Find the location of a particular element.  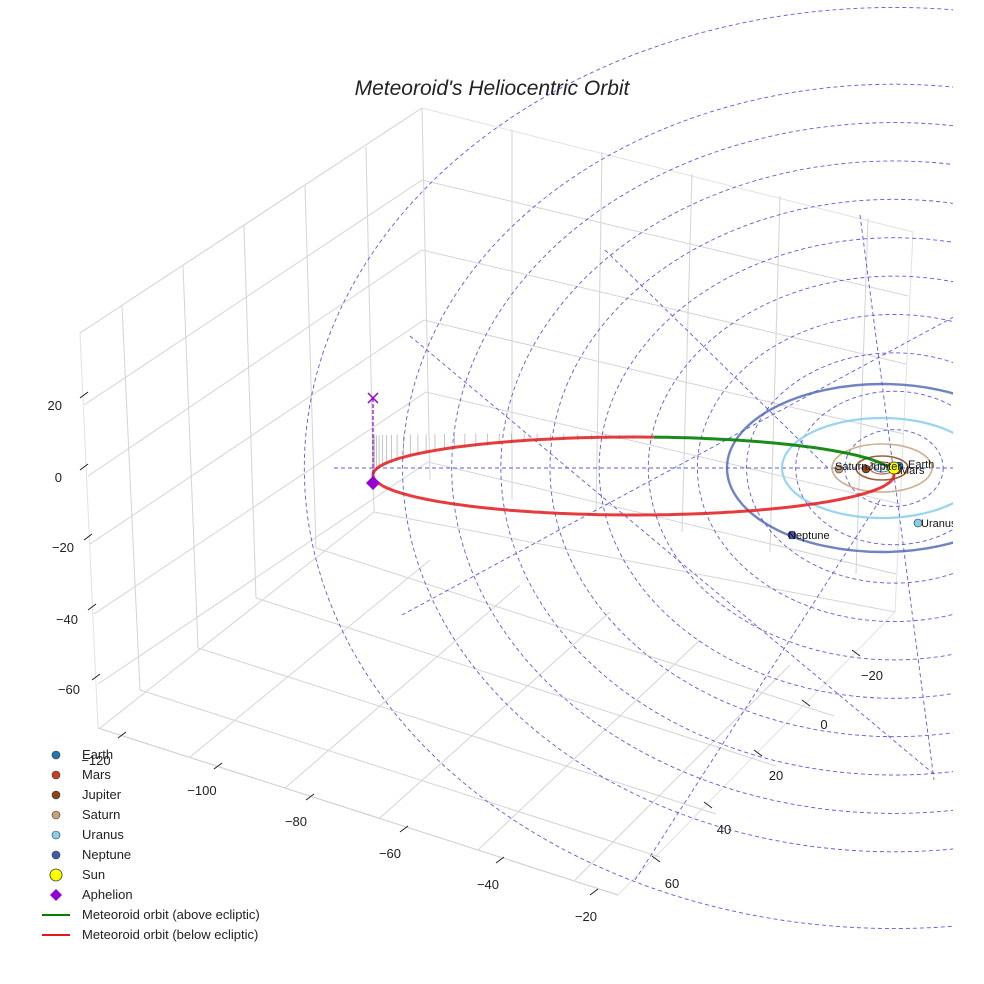

planet-uranus is located at coordinates (918, 523).